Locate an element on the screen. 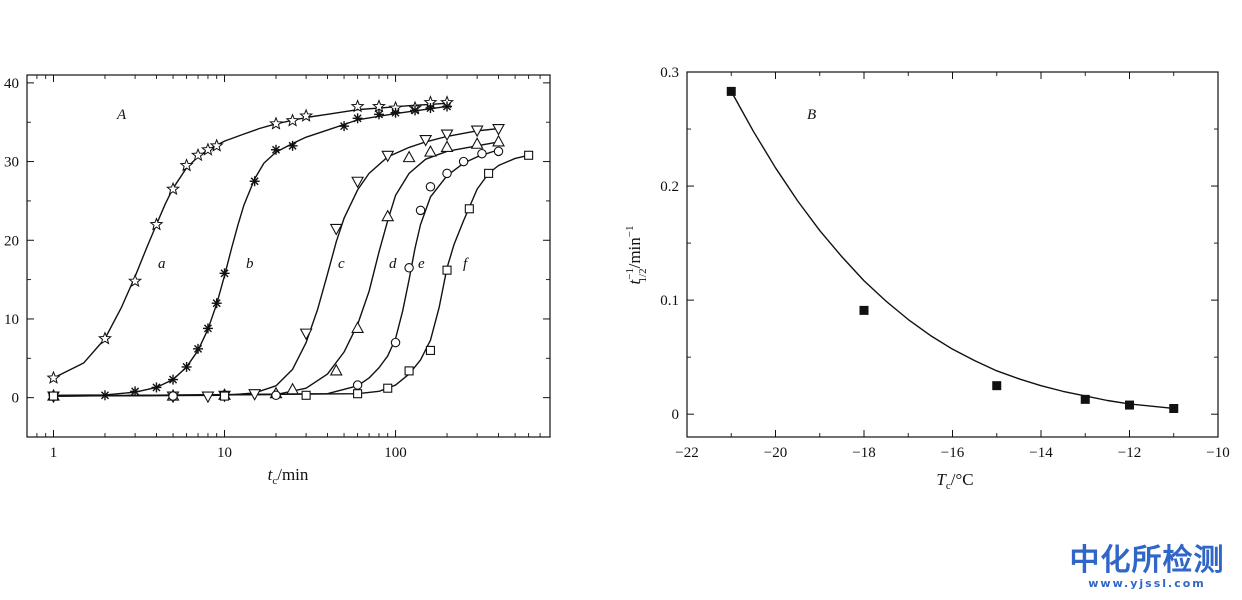 The image size is (1242, 600). panel-b-xlabel-sub: c is located at coordinates (948, 486).